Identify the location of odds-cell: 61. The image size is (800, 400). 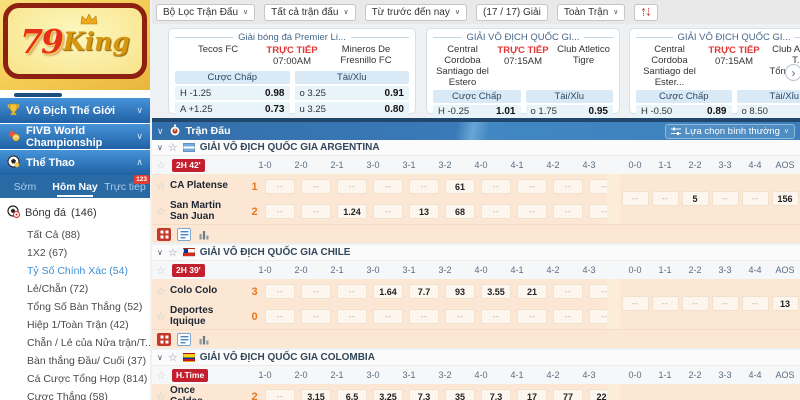
(460, 186).